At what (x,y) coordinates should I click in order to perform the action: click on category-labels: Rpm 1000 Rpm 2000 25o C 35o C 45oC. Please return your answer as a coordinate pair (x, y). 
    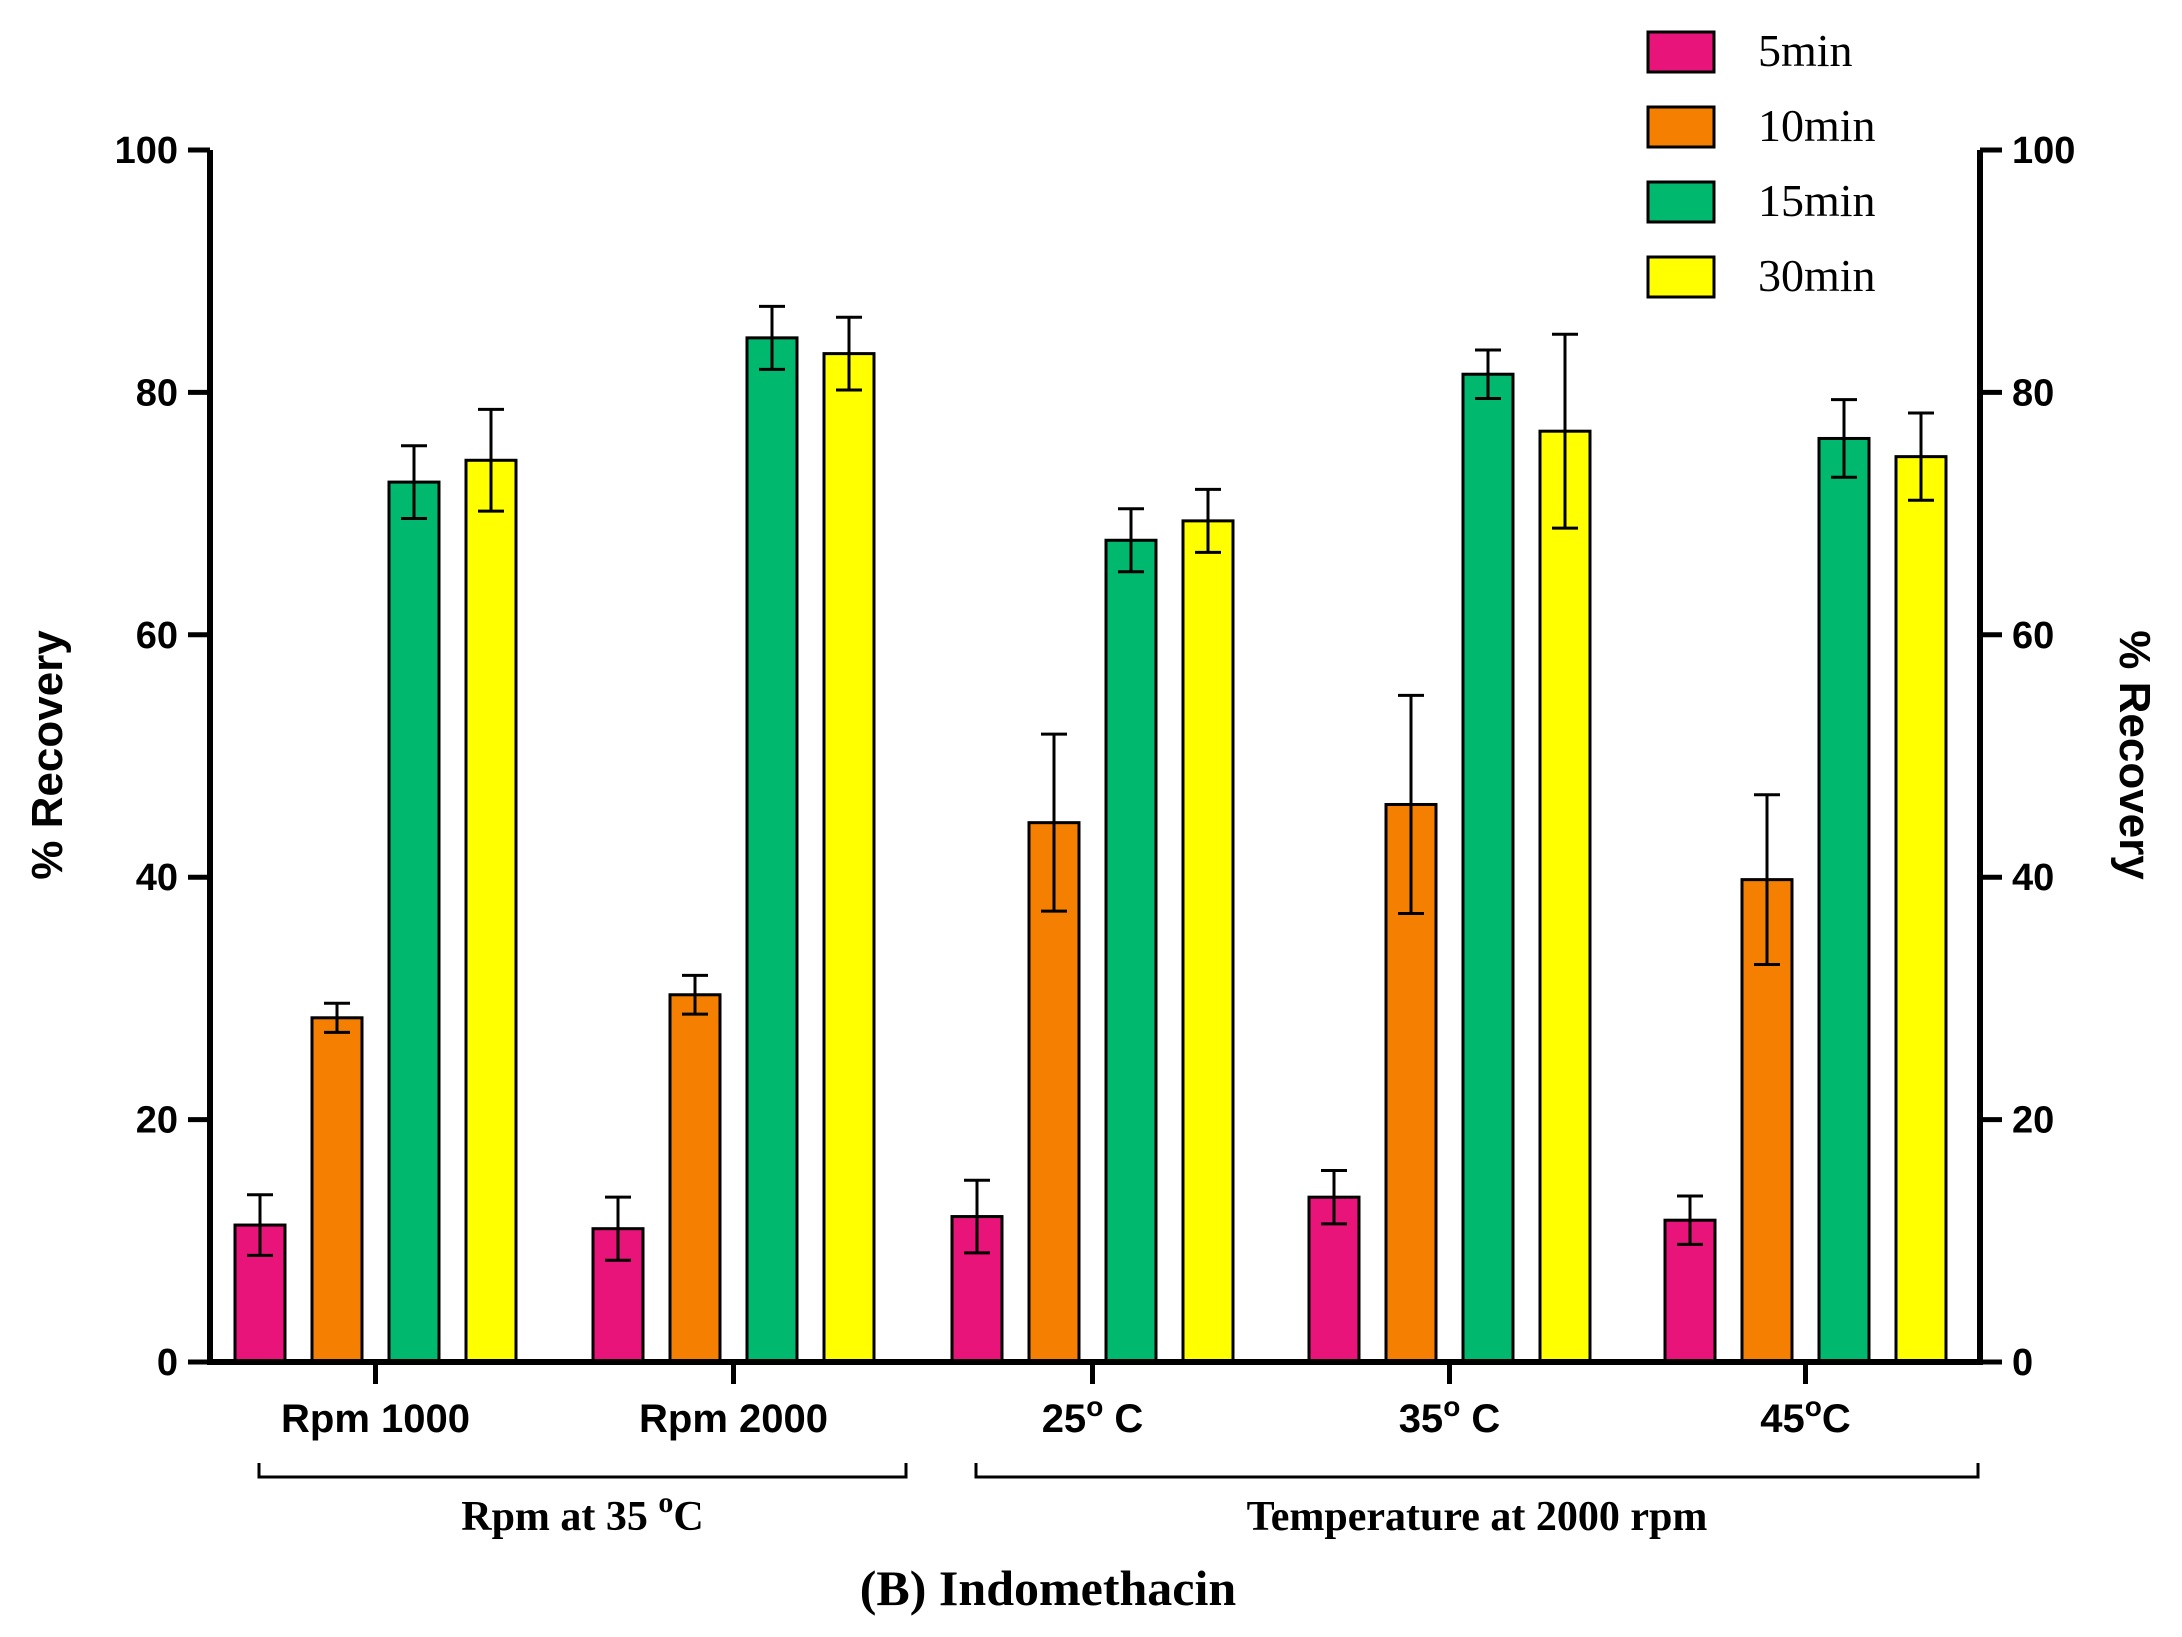
    Looking at the image, I should click on (1066, 1416).